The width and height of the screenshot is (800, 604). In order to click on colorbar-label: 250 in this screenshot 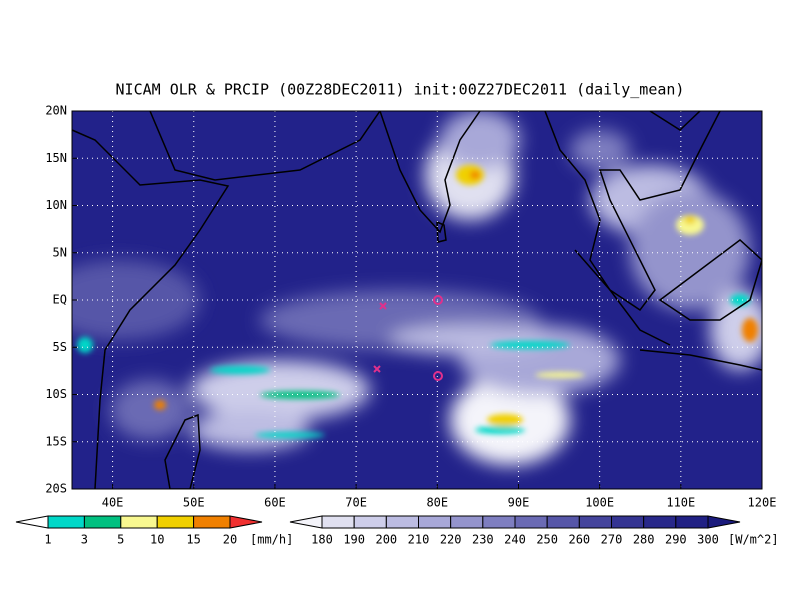, I will do `click(547, 540)`.